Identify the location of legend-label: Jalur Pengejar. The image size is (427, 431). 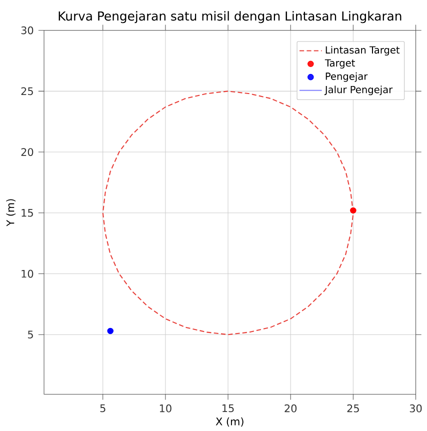
(358, 91).